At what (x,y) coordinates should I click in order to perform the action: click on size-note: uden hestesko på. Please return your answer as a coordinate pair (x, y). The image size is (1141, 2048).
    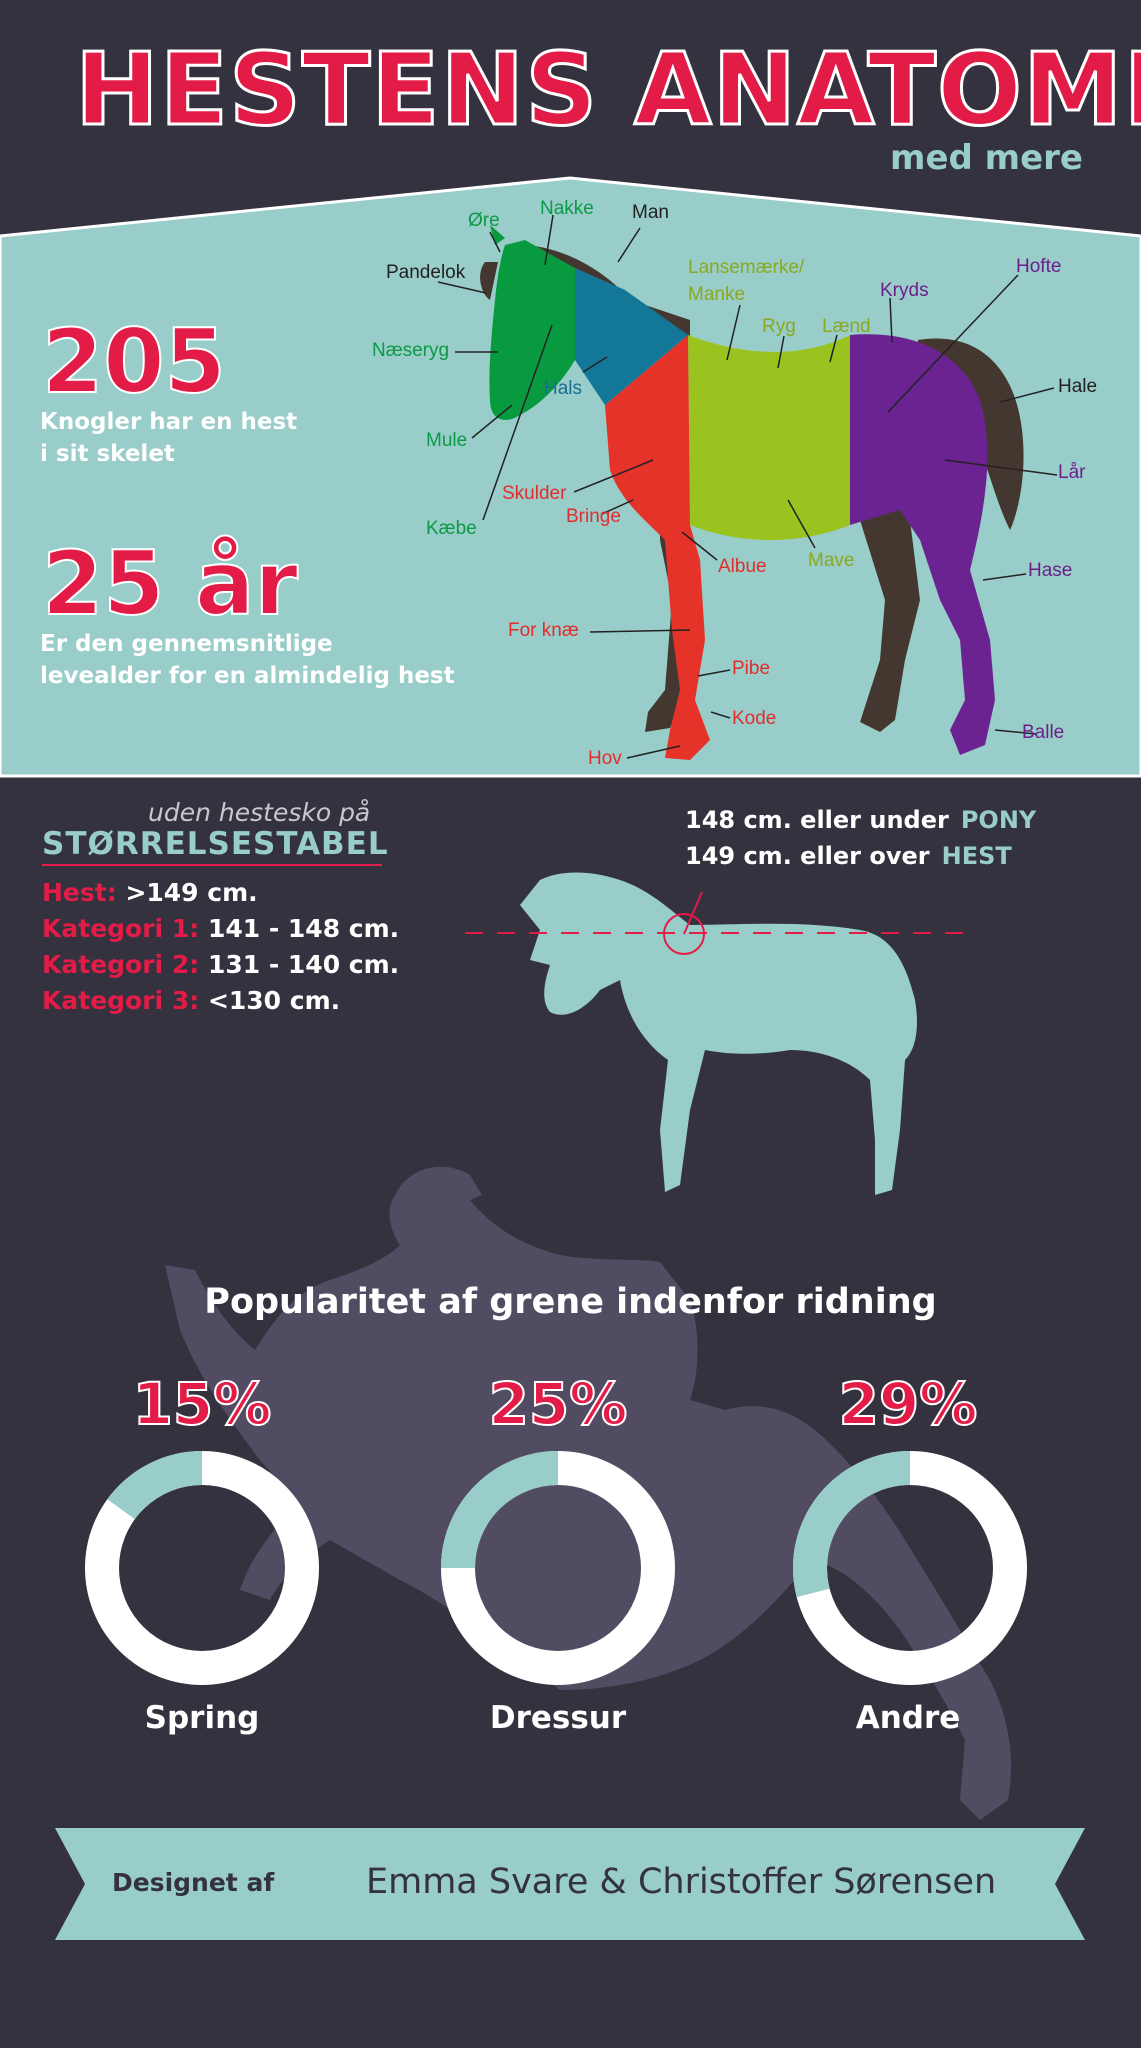
    Looking at the image, I should click on (259, 812).